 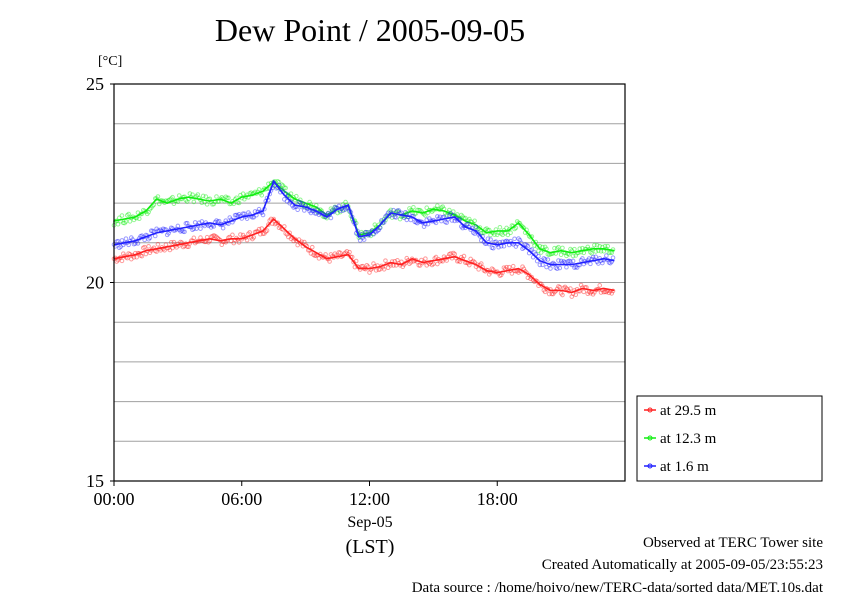 What do you see at coordinates (113, 499) in the screenshot?
I see `x-tick-label: 00:00` at bounding box center [113, 499].